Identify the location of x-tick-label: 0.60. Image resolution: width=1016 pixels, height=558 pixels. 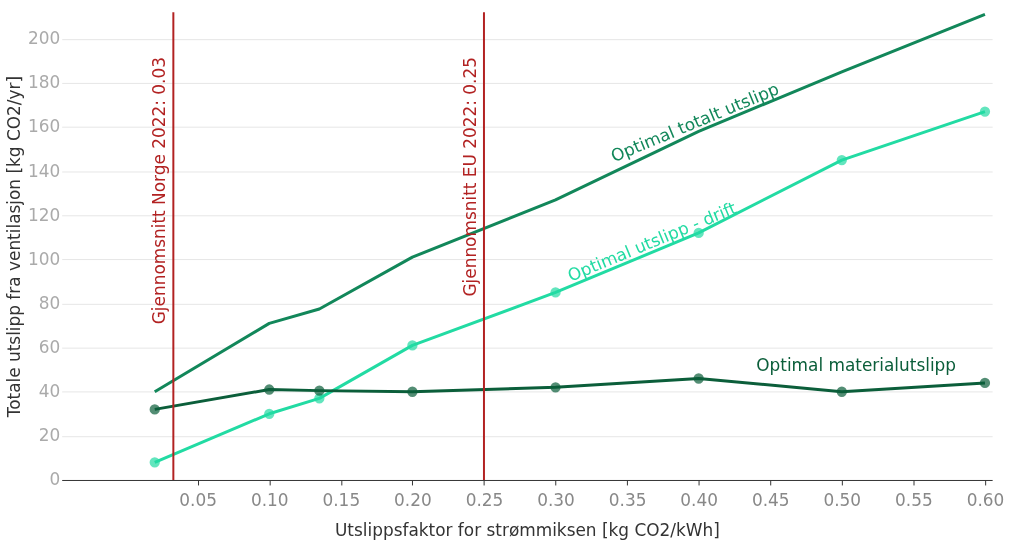
(985, 500).